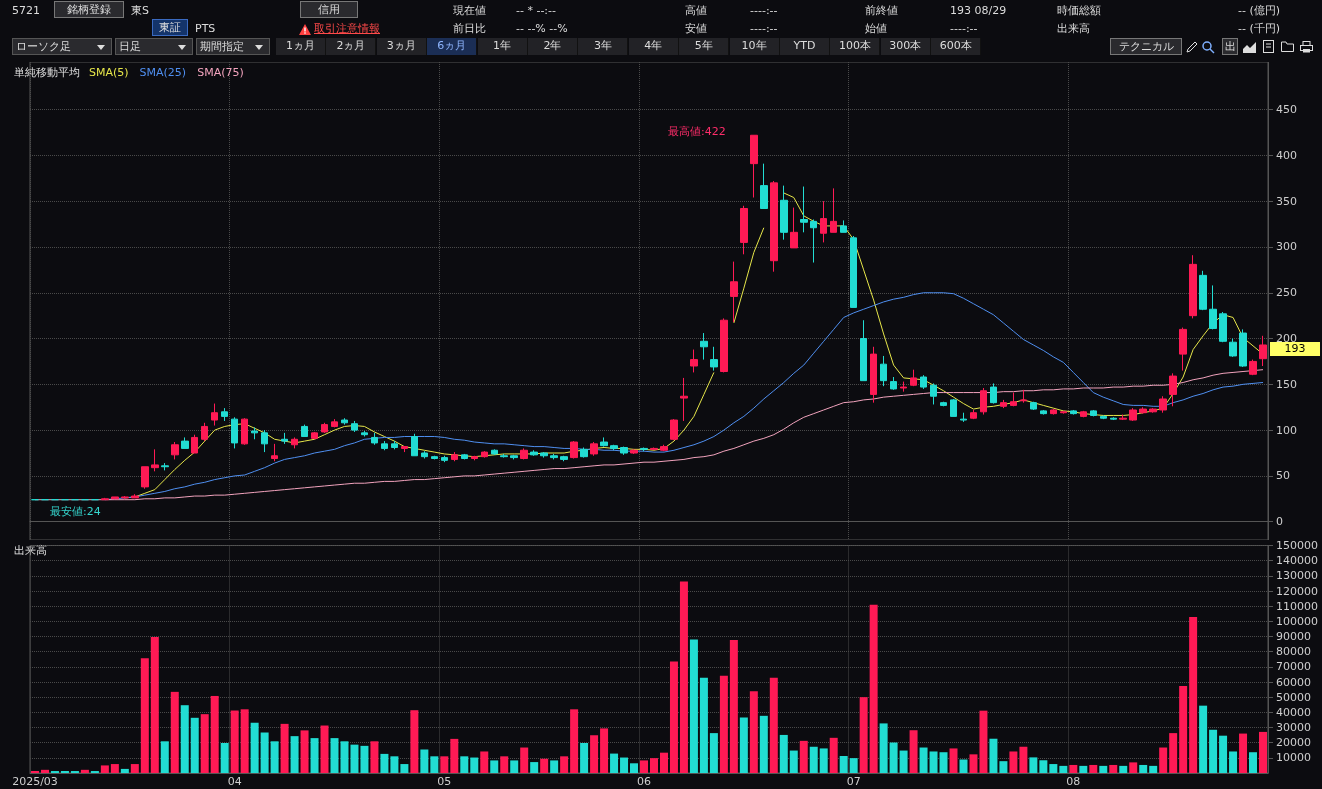 This screenshot has height=789, width=1322. What do you see at coordinates (154, 46) in the screenshot?
I see `text: 日足` at bounding box center [154, 46].